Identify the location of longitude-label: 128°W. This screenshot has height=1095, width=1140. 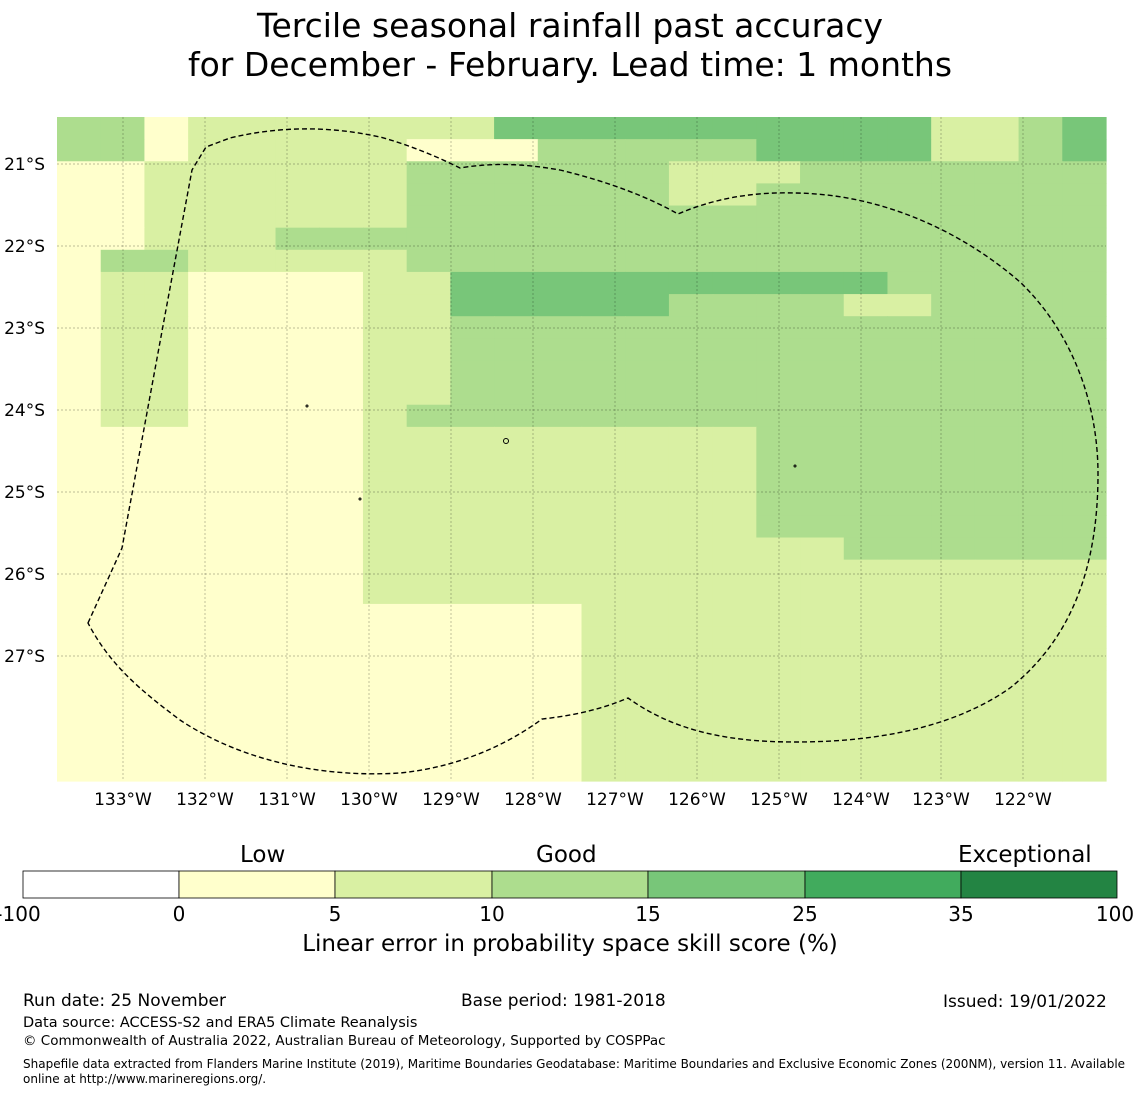
(533, 800).